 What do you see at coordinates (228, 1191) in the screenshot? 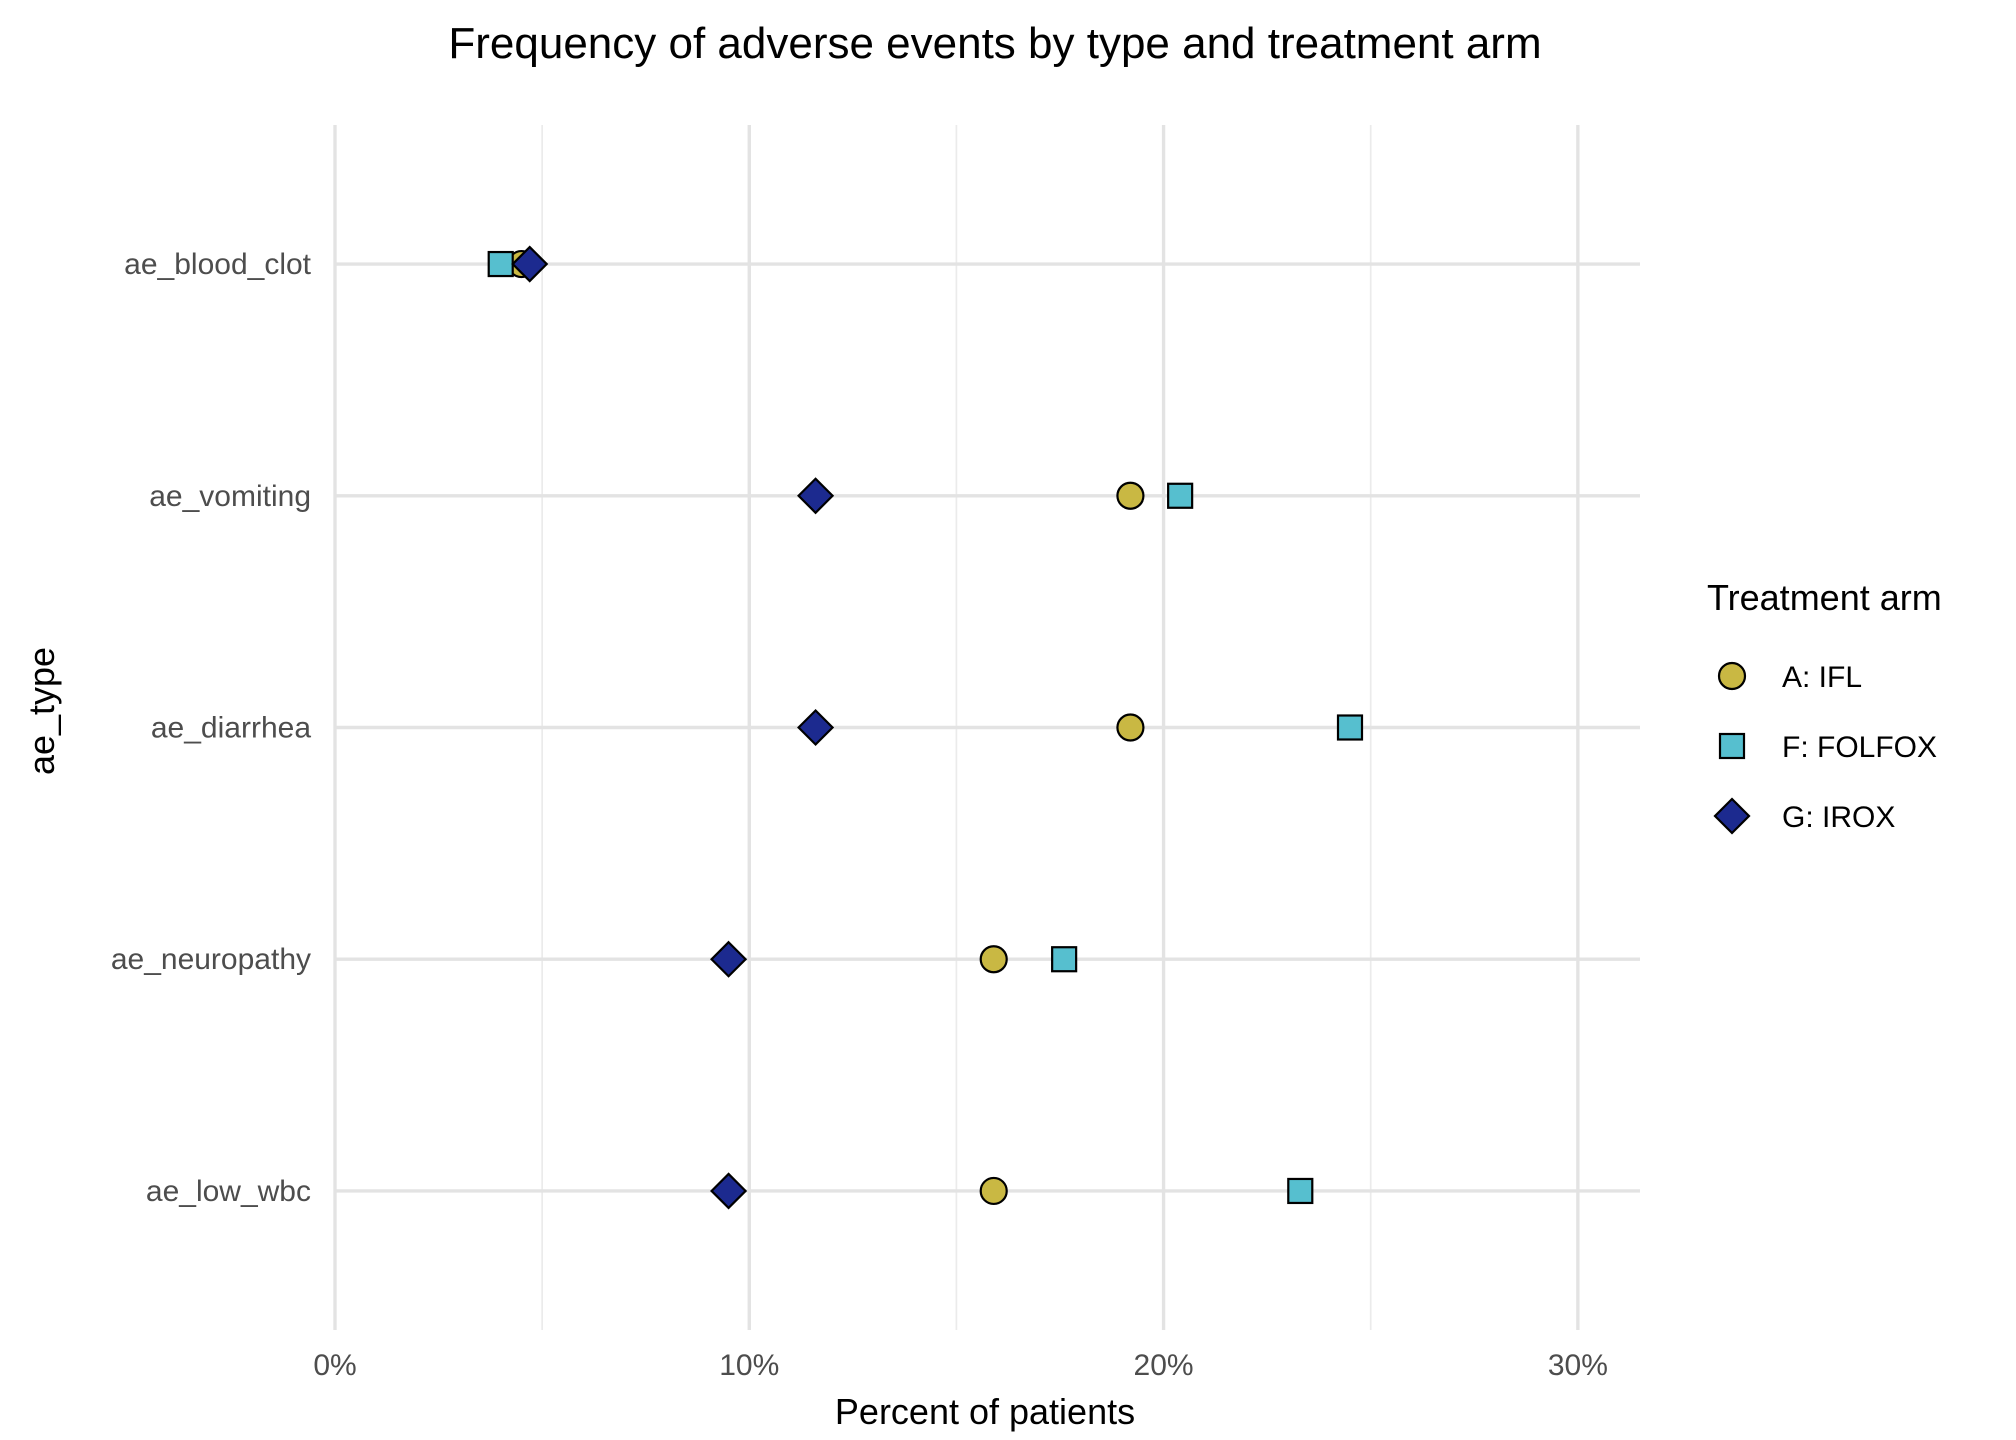
I see `y-tick-label: ae_low_wbc` at bounding box center [228, 1191].